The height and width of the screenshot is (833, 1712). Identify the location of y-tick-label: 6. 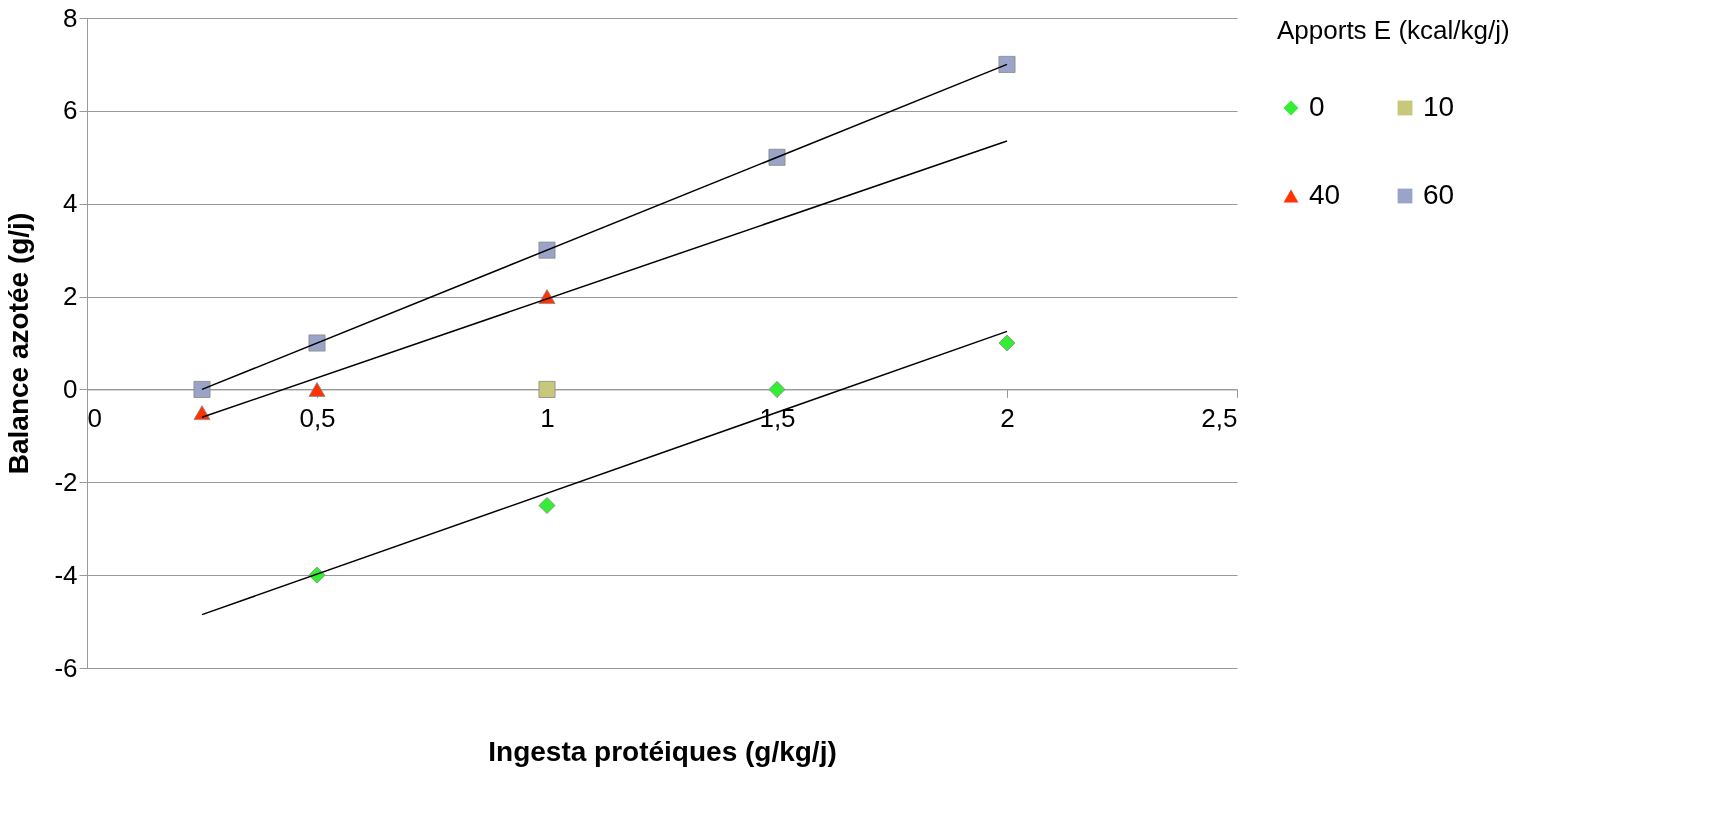
(70, 110).